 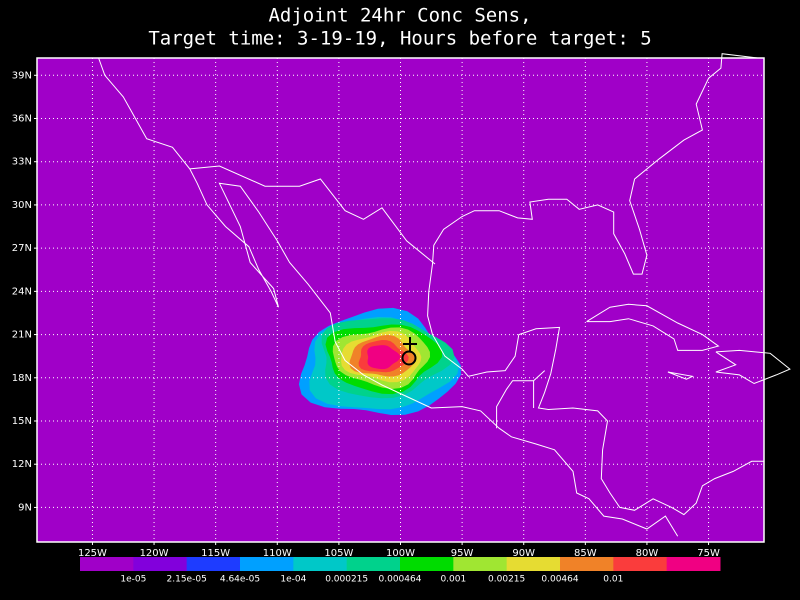 I want to click on lon-tick-label: 95W, so click(x=462, y=553).